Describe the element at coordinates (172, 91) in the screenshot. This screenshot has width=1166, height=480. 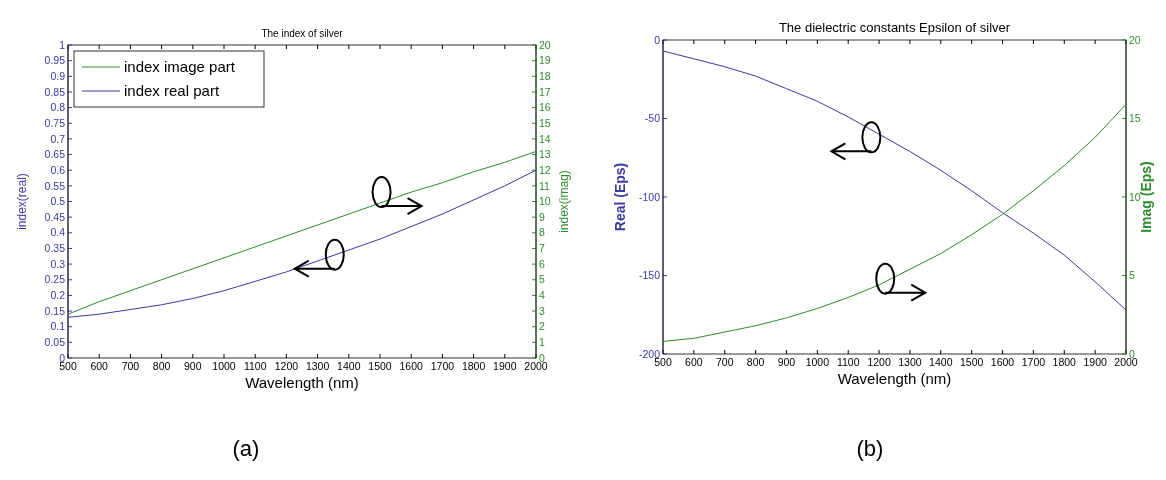
I see `legend-label: index real part` at that location.